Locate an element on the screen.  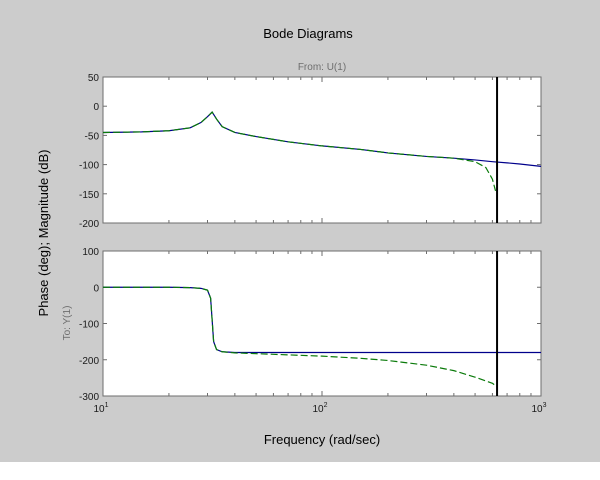
xtick-exponent: 1 is located at coordinates (107, 405).